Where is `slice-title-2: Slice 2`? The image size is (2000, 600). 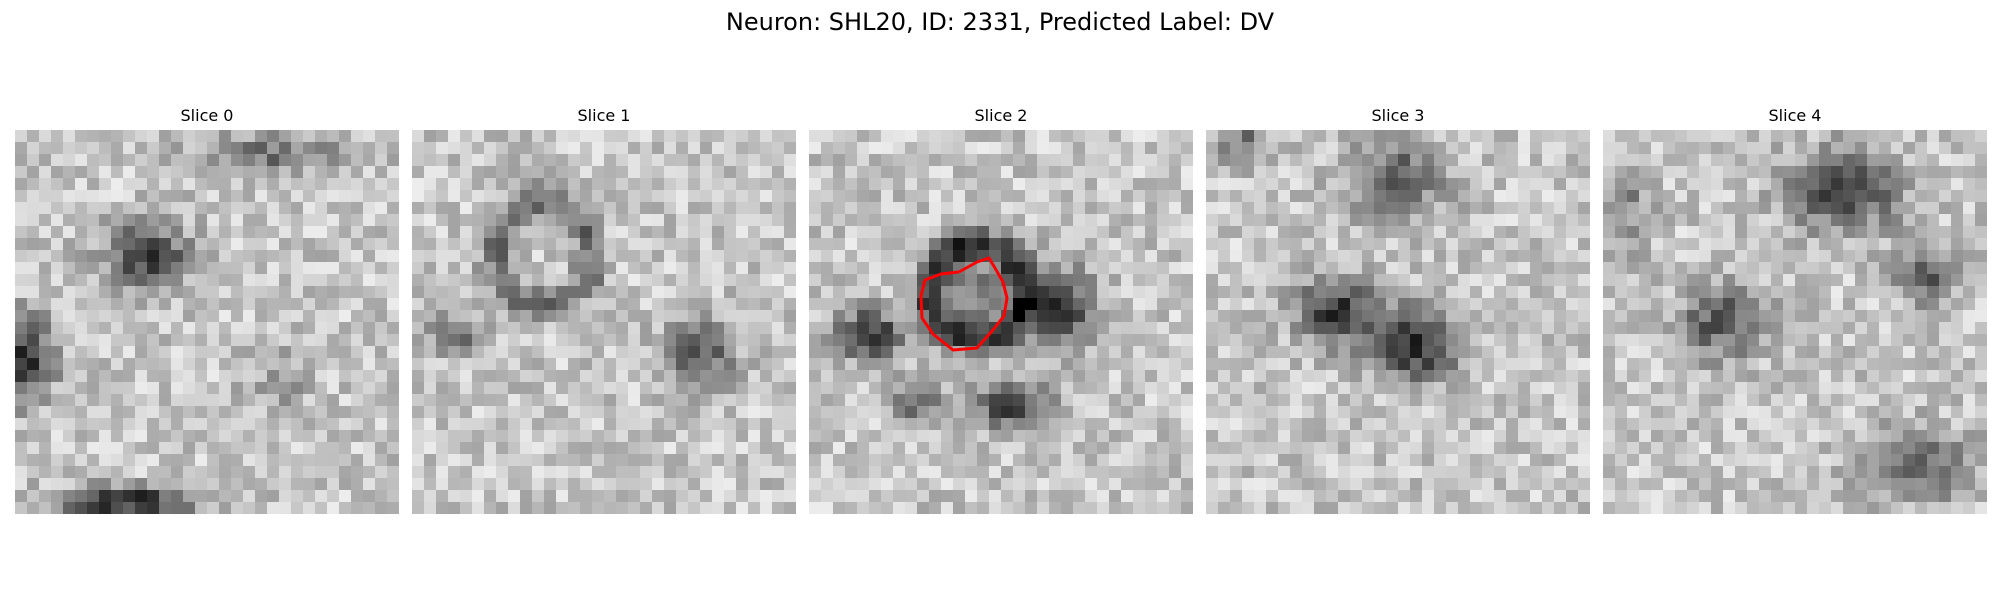
slice-title-2: Slice 2 is located at coordinates (1001, 115).